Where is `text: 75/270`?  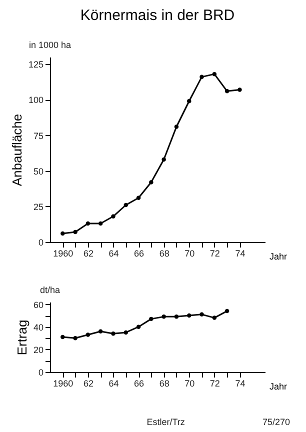
text: 75/270 is located at coordinates (276, 422).